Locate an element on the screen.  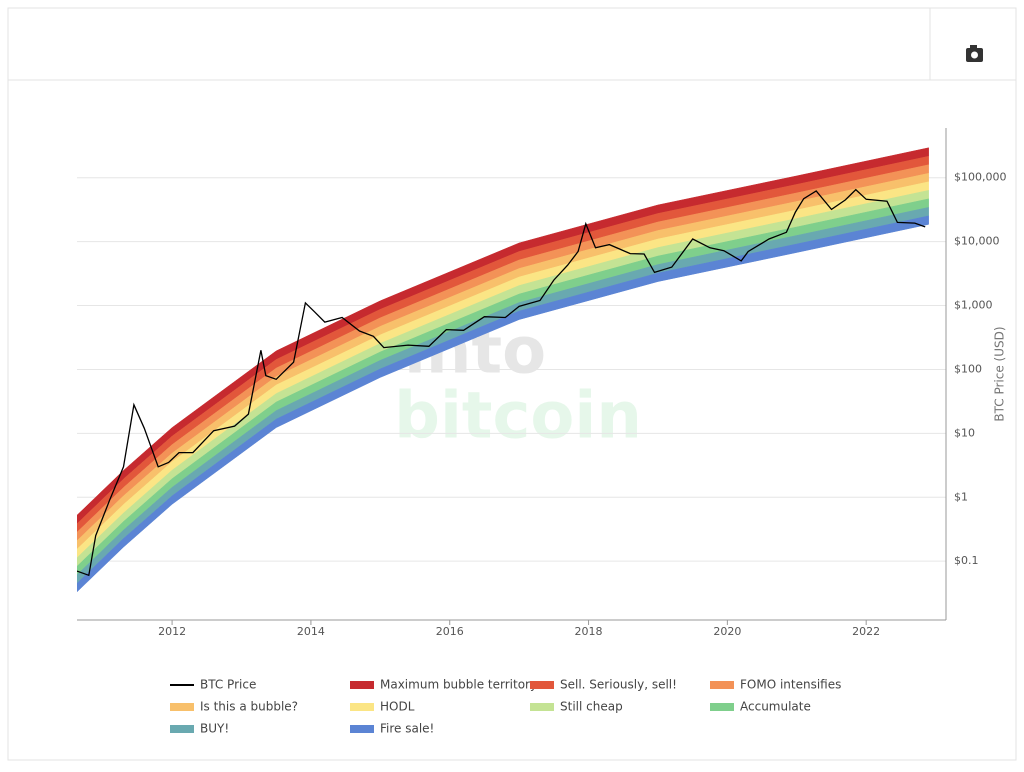
legend-label: Sell. Seriously, sell! is located at coordinates (618, 685).